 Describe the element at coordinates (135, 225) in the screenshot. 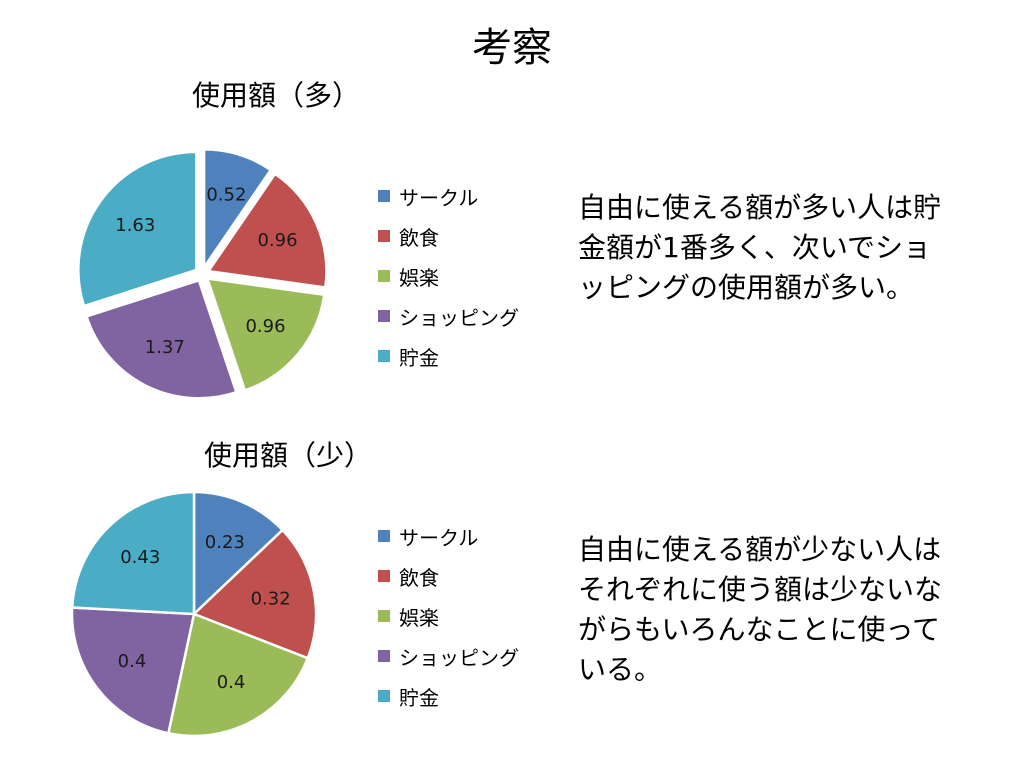

I see `data-label-savings: 1.63` at that location.